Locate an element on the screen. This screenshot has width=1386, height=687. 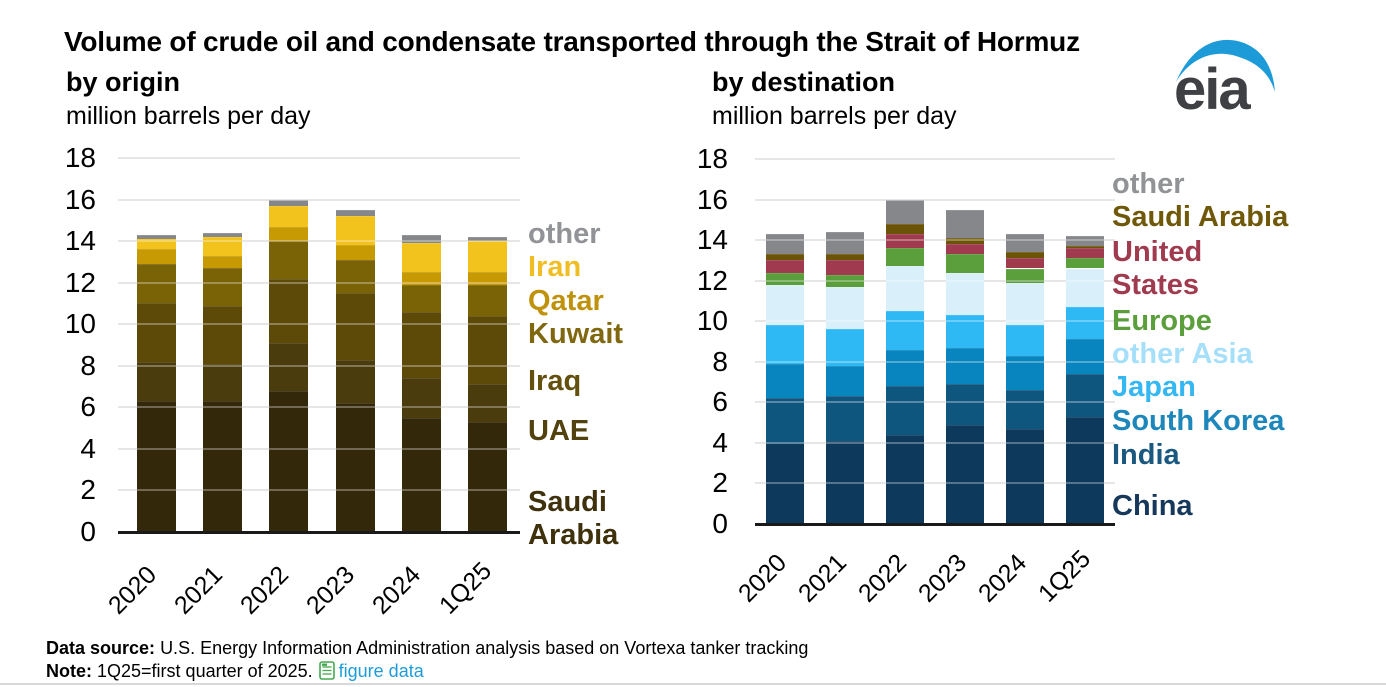
origin-bar-2023-uae is located at coordinates (355, 381).